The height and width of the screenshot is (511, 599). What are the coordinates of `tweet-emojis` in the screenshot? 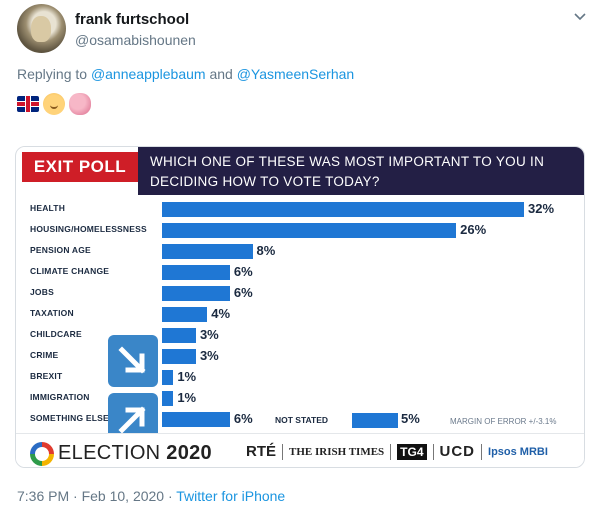 It's located at (54, 104).